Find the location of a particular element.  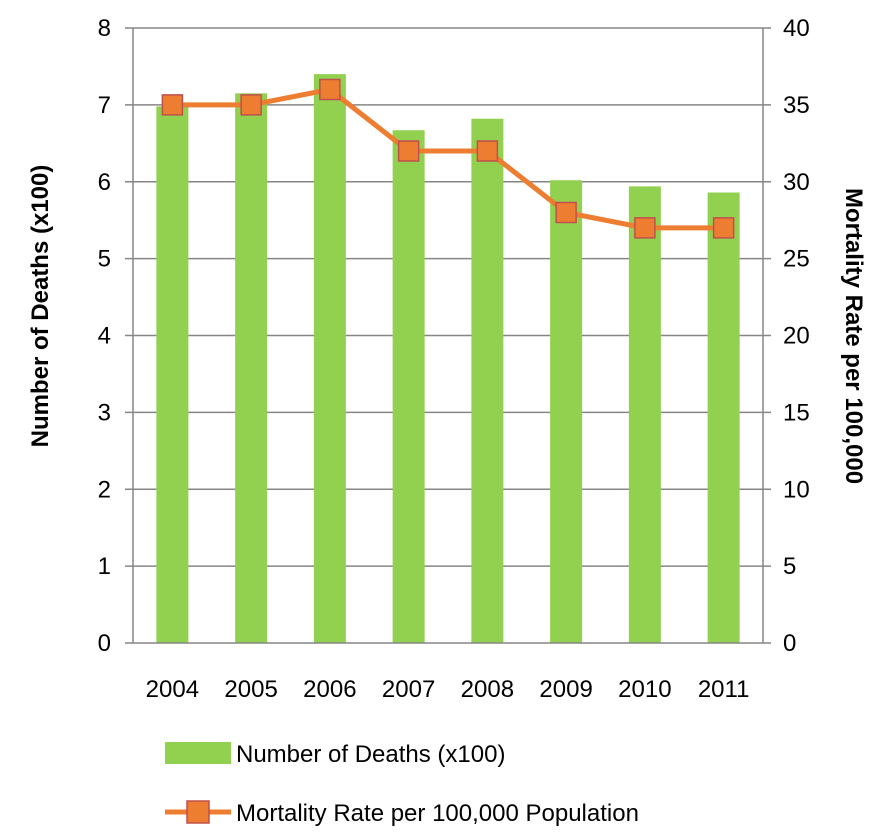

mortality-point-2011 is located at coordinates (723, 228).